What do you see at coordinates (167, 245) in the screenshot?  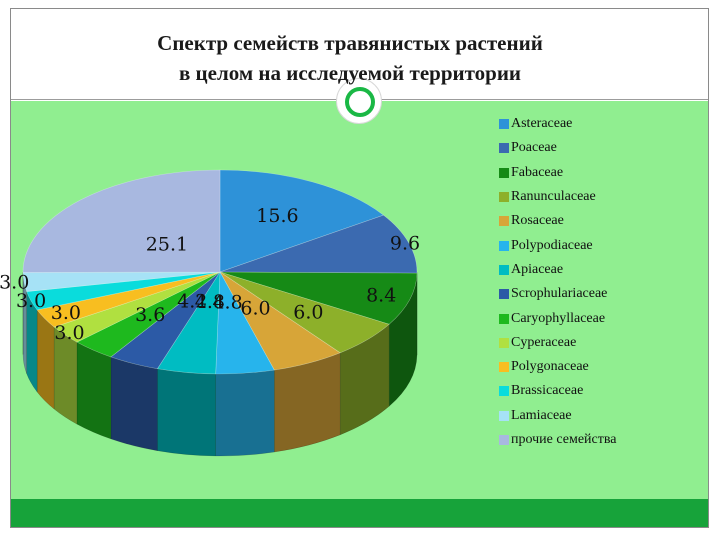 I see `data-label-13: 25.1` at bounding box center [167, 245].